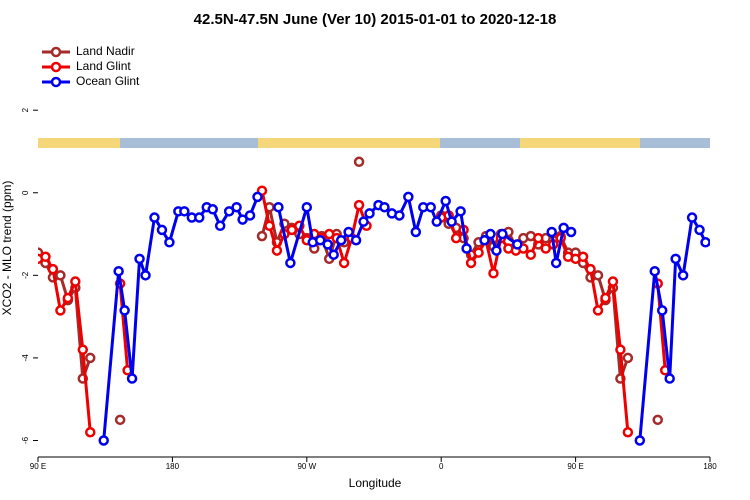 The image size is (750, 500). What do you see at coordinates (25, 440) in the screenshot?
I see `y-tick-label: -6` at bounding box center [25, 440].